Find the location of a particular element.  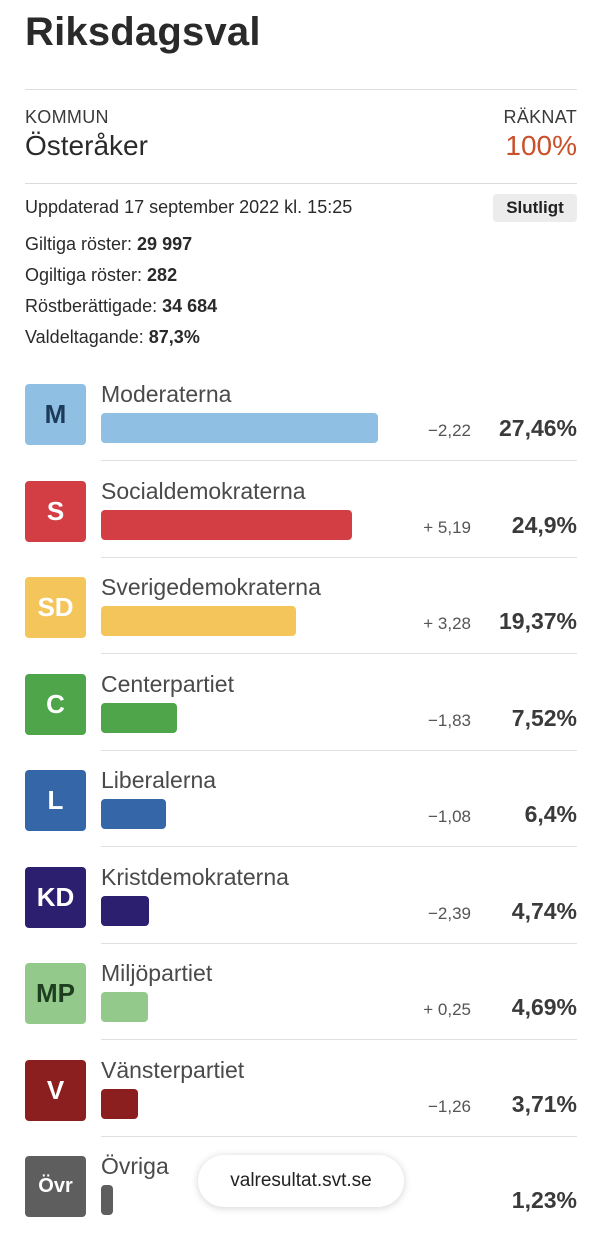

header-divider is located at coordinates (301, 89).